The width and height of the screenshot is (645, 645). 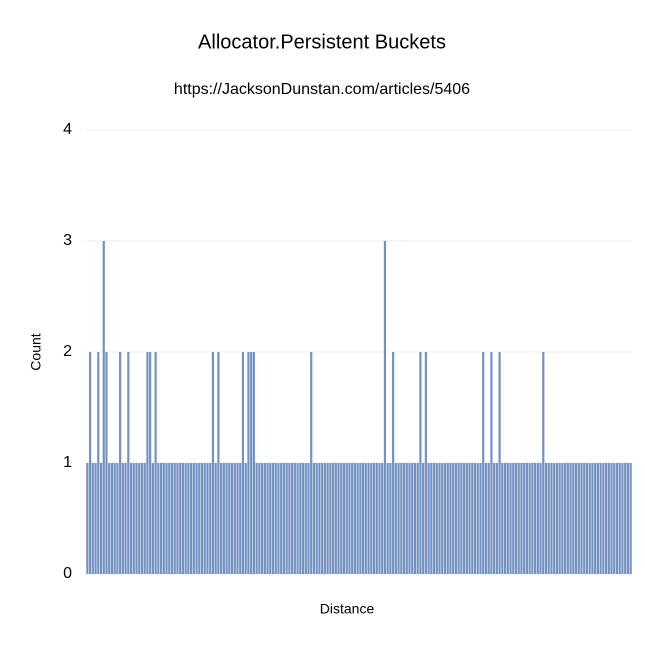 What do you see at coordinates (67, 351) in the screenshot?
I see `y-tick-label: 2` at bounding box center [67, 351].